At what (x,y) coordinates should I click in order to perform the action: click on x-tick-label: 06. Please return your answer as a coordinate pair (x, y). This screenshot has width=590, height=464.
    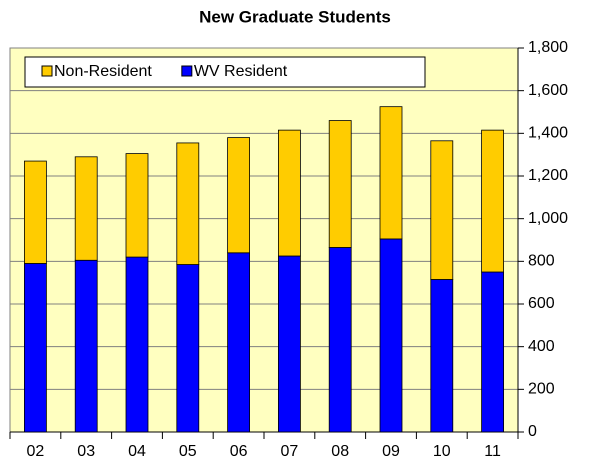
    Looking at the image, I should click on (239, 451).